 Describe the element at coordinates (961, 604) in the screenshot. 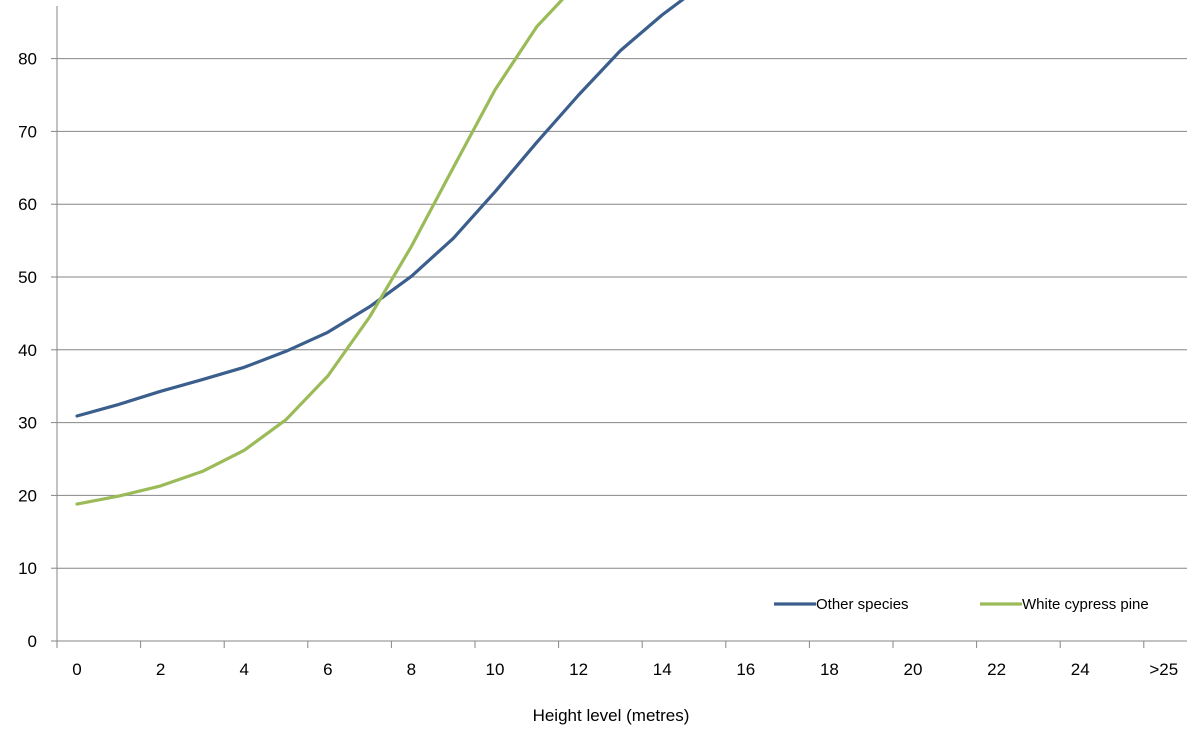

I see `legend: Other species White cypress pine` at that location.